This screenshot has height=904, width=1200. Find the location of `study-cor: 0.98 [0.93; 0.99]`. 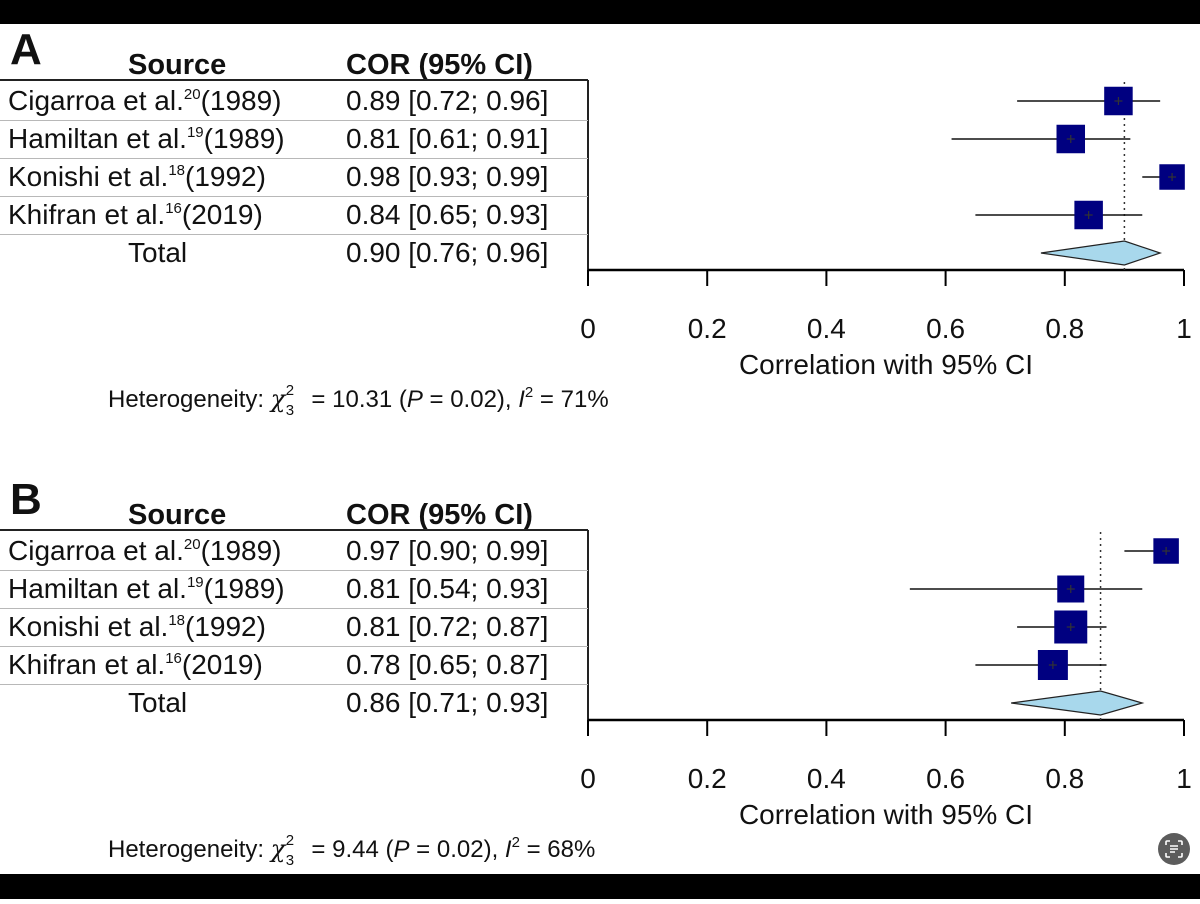

study-cor: 0.98 [0.93; 0.99] is located at coordinates (447, 176).